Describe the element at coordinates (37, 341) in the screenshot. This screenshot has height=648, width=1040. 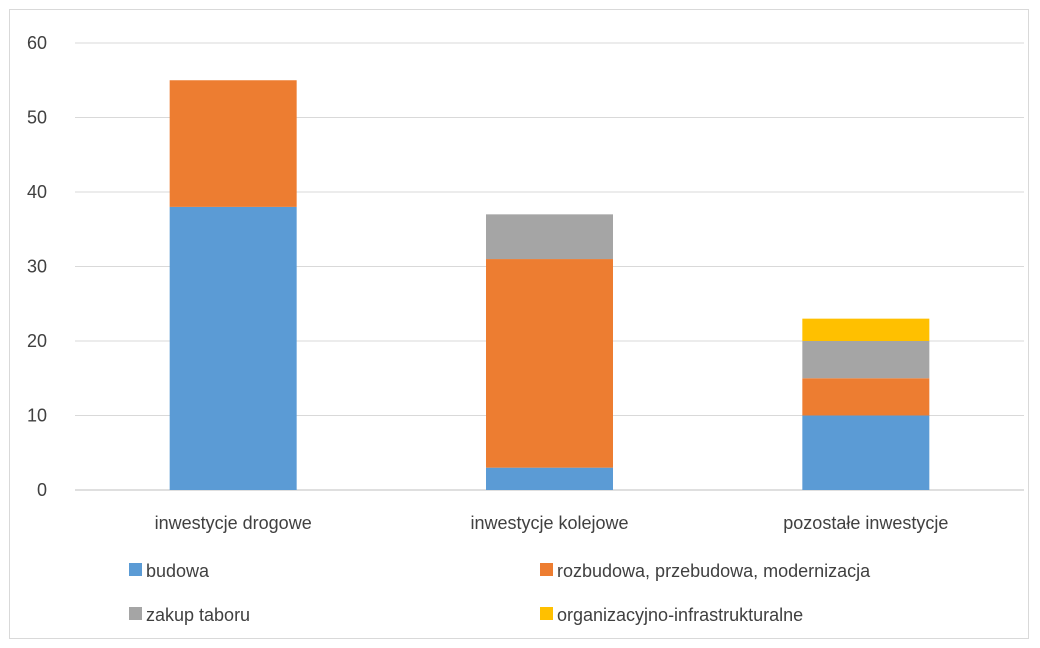
I see `y-tick-label: 20` at that location.